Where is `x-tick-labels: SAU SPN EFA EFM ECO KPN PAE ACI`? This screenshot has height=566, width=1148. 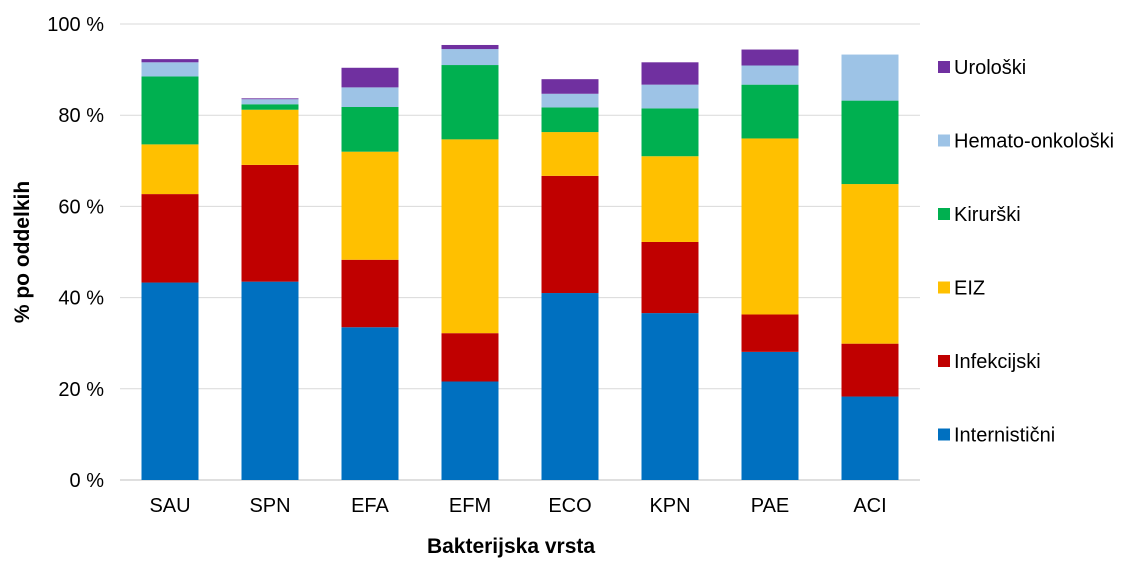 x-tick-labels: SAU SPN EFA EFM ECO KPN PAE ACI is located at coordinates (517, 506).